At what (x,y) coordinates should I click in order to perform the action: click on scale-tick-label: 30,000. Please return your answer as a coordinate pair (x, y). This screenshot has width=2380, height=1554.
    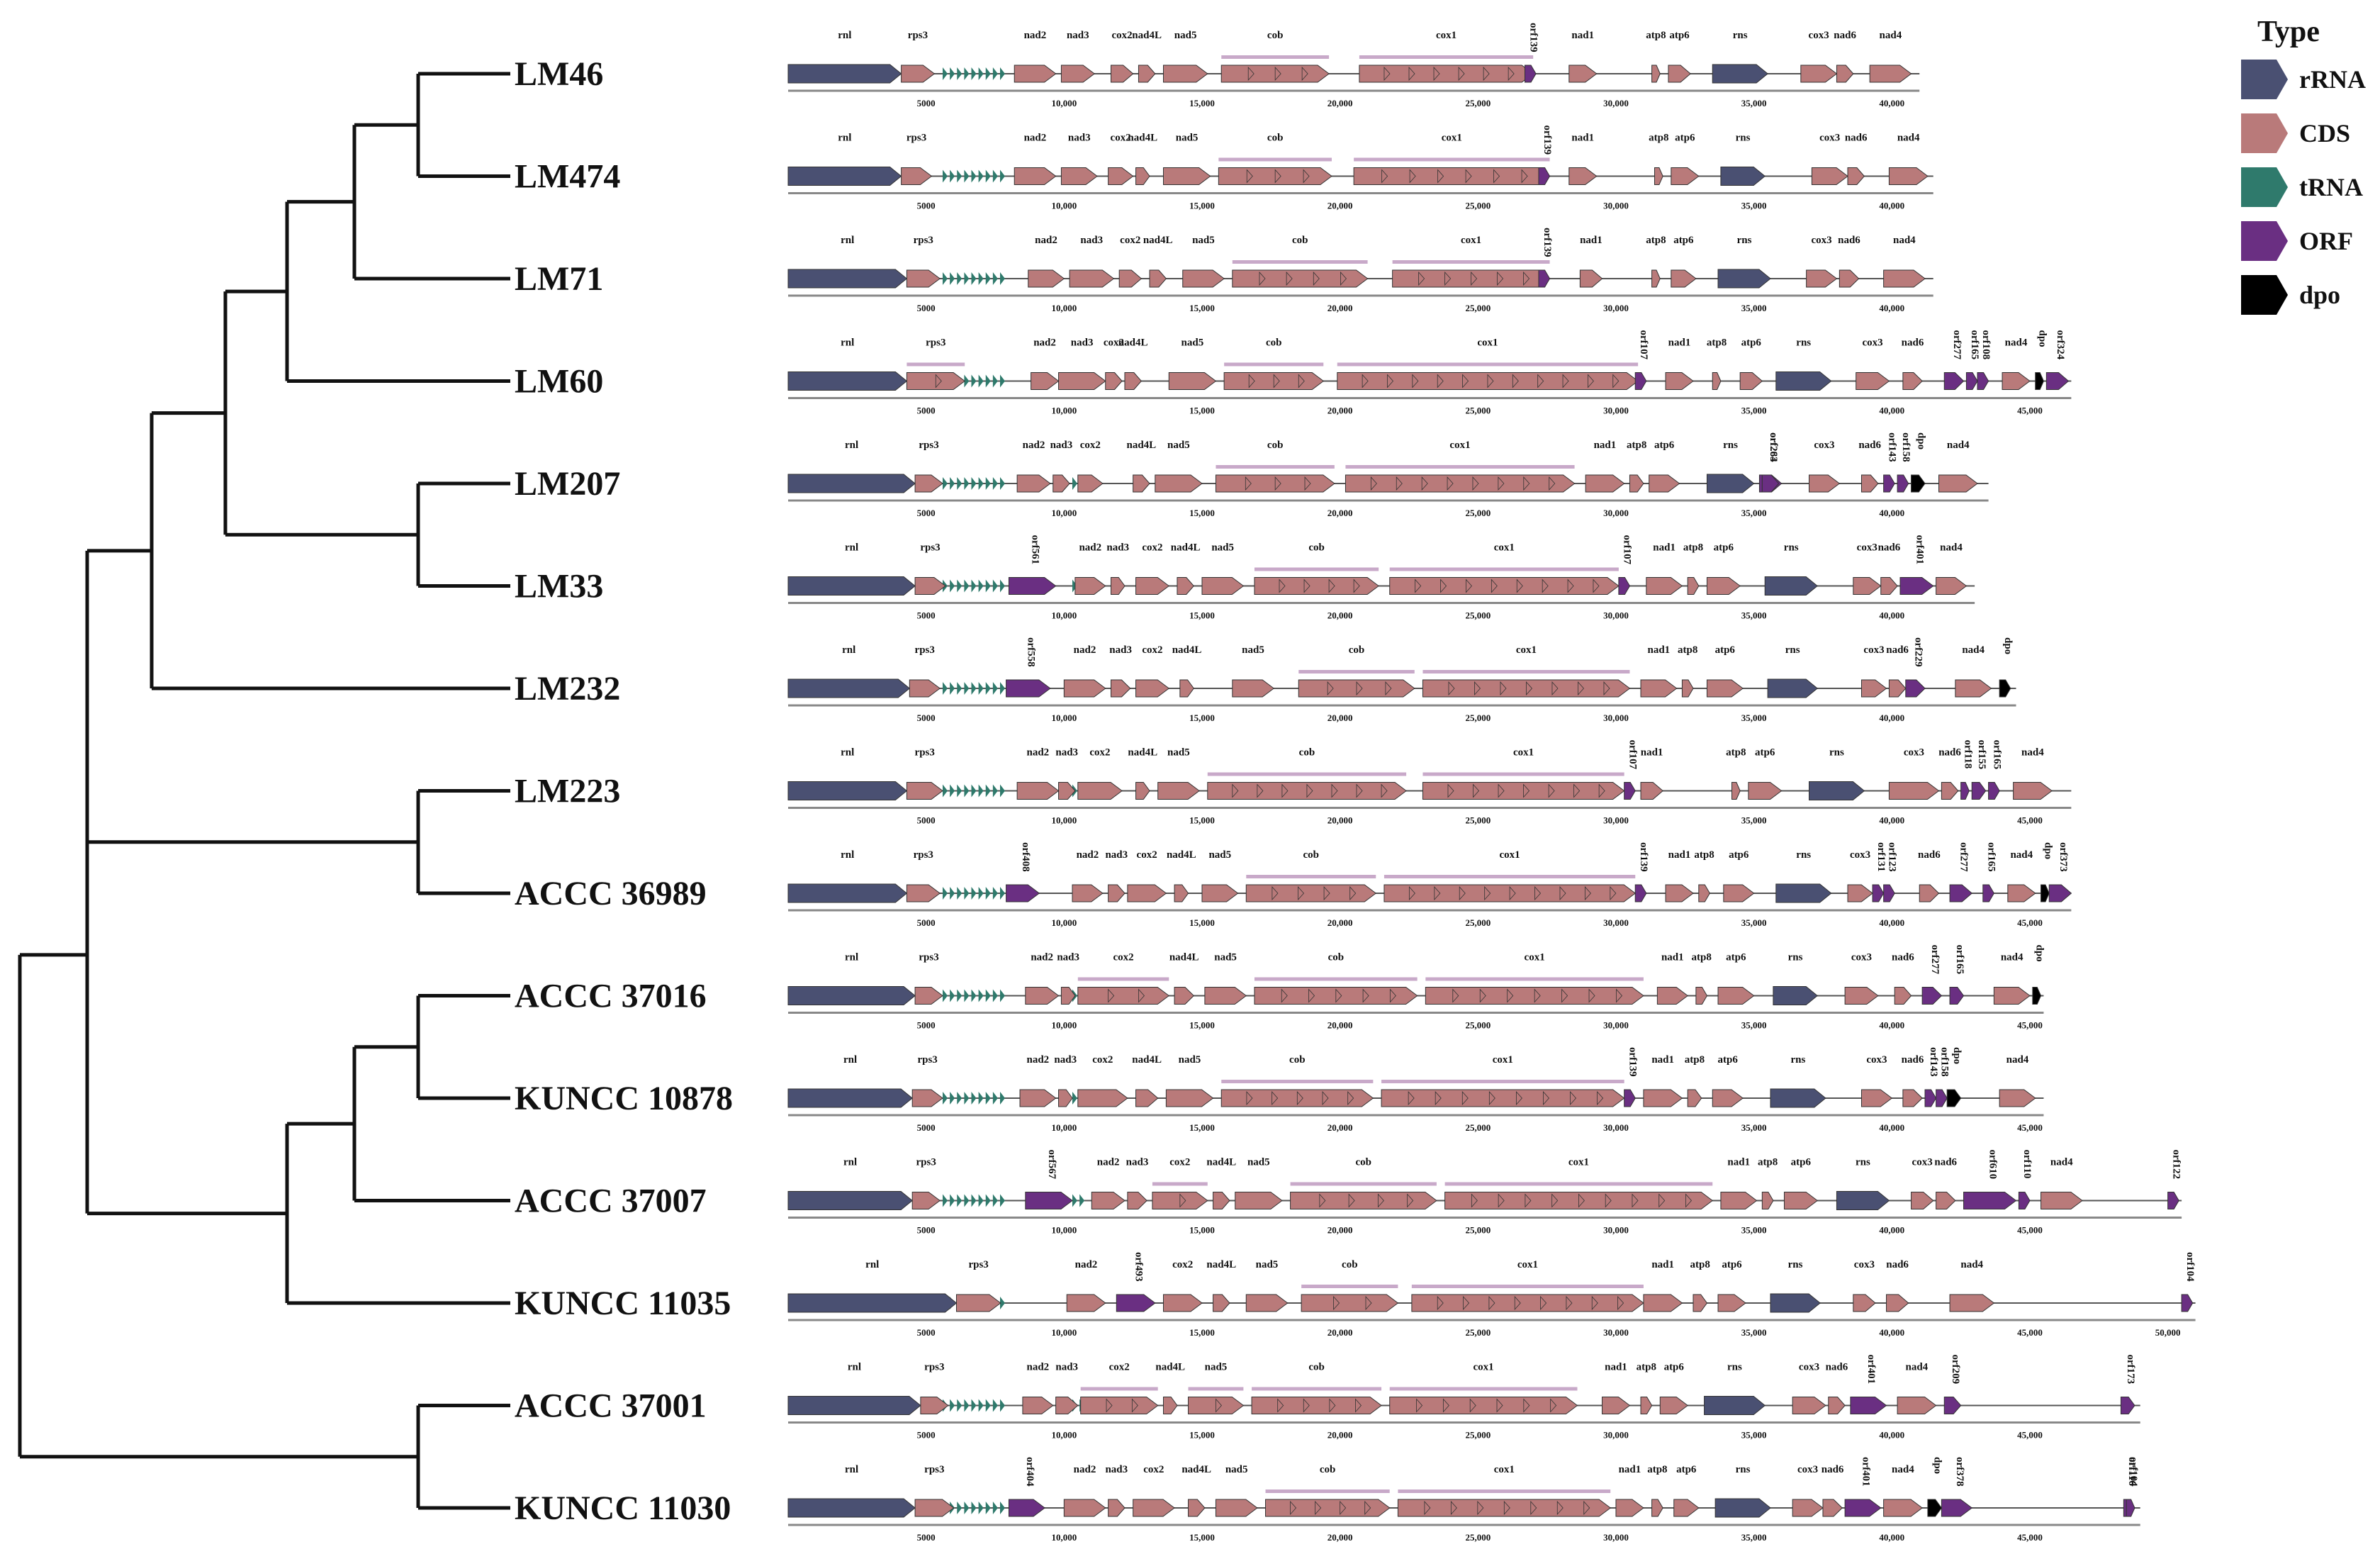
    Looking at the image, I should click on (1616, 103).